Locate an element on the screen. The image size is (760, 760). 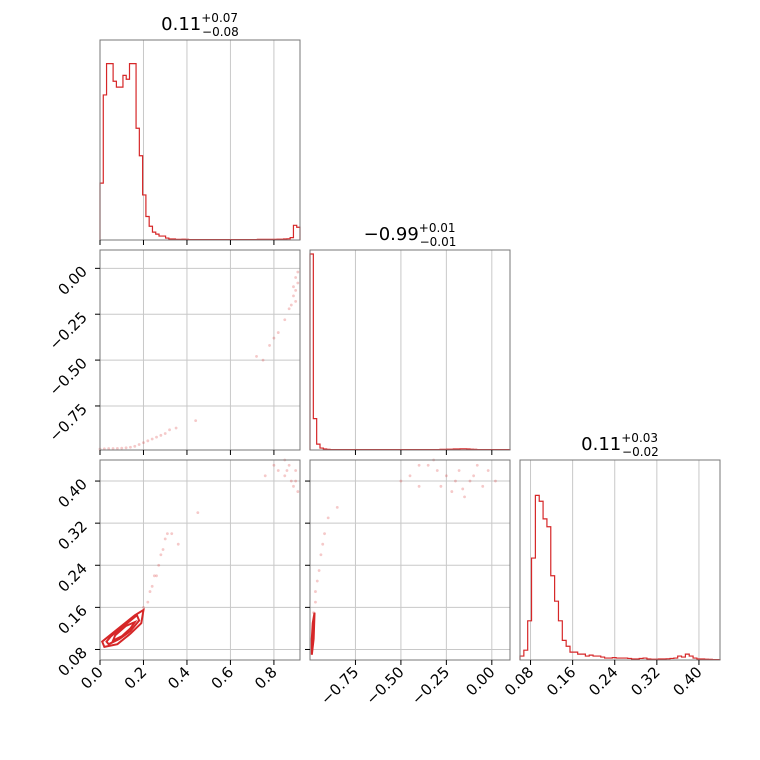
hist-1-title: 0.11+0.07 −0.08 is located at coordinates (200, 25).